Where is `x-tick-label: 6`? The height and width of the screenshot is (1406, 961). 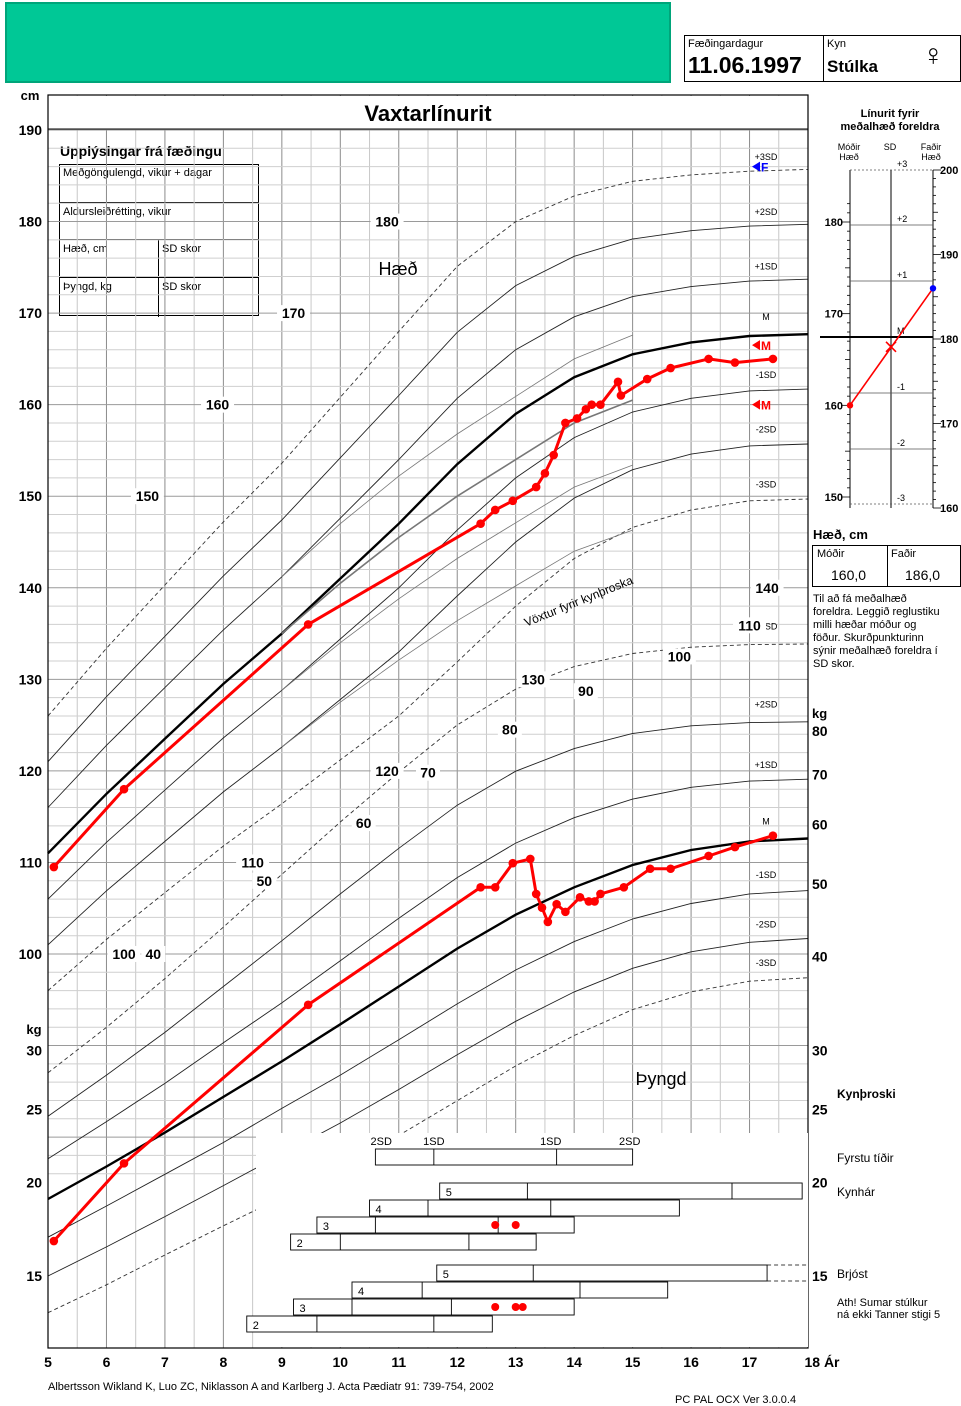 x-tick-label: 6 is located at coordinates (107, 1362).